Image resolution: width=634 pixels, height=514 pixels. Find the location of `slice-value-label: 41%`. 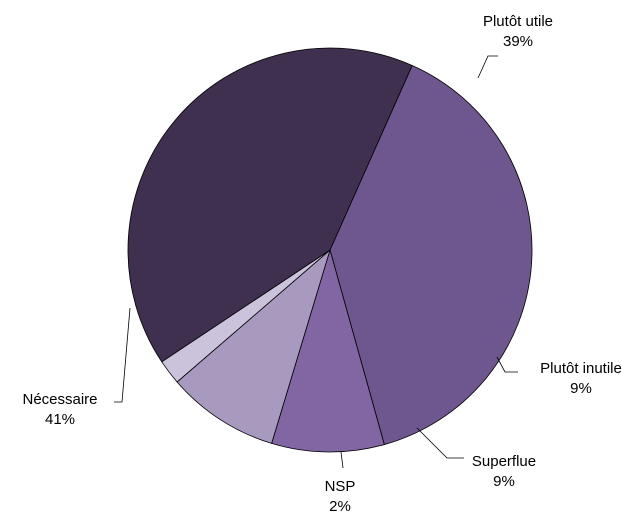

slice-value-label: 41% is located at coordinates (60, 419).